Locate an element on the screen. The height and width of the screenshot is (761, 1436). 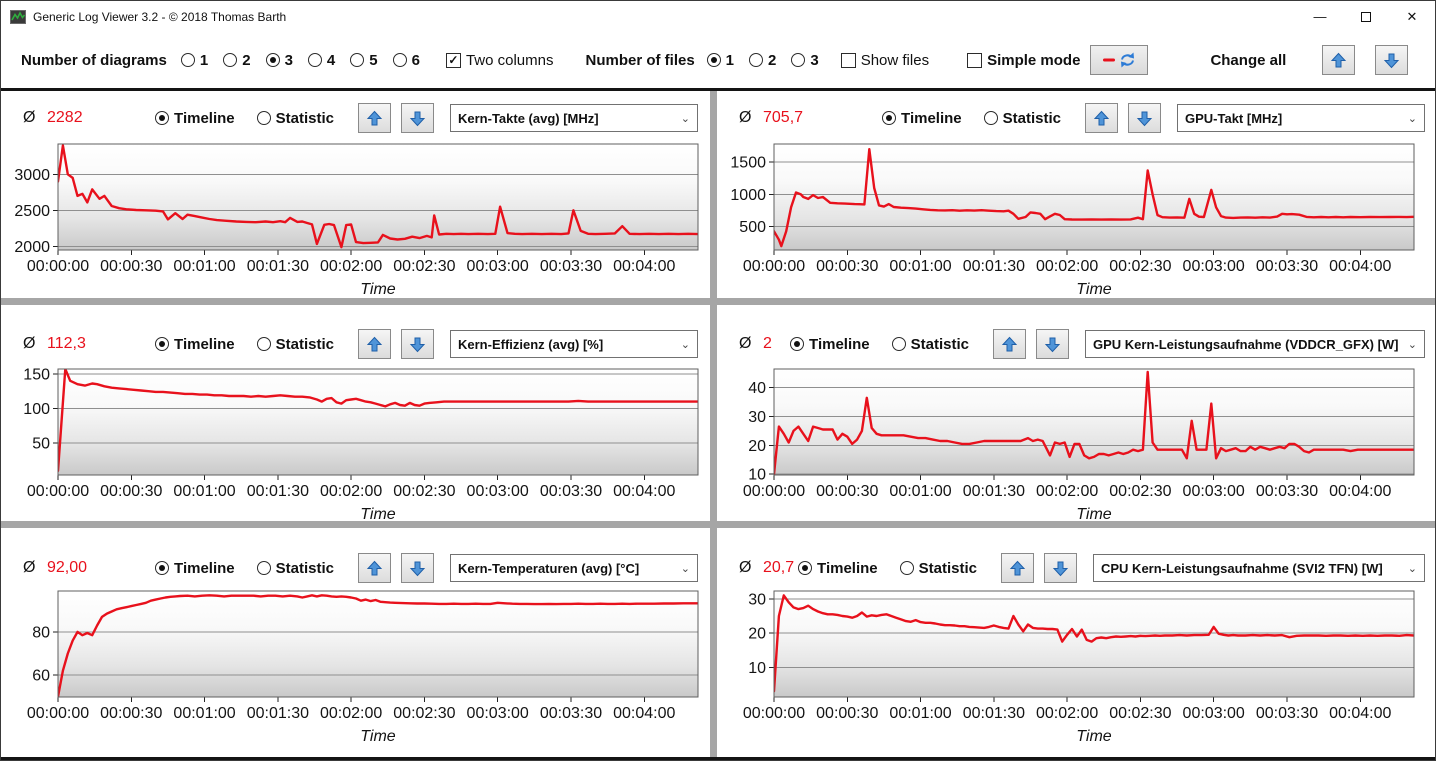
metric-dropdown: Kern-Takte (avg) [MHz] ⌄ is located at coordinates (574, 118).